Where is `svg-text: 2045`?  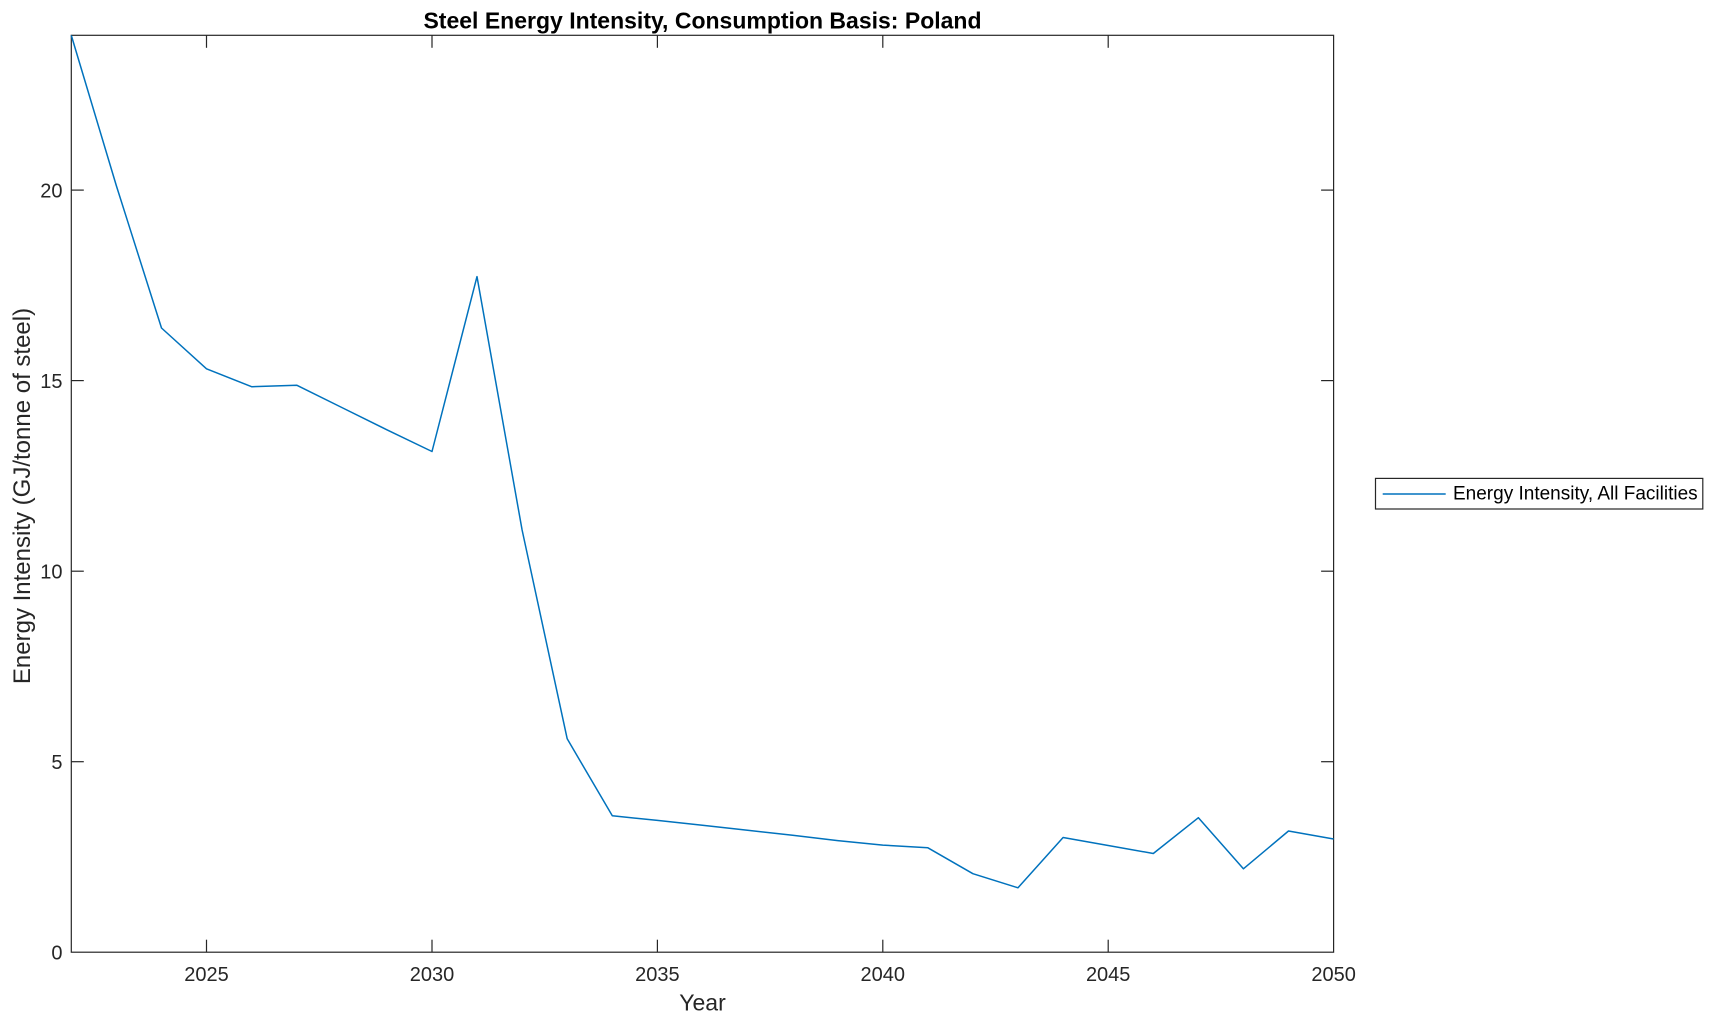 svg-text: 2045 is located at coordinates (1108, 975).